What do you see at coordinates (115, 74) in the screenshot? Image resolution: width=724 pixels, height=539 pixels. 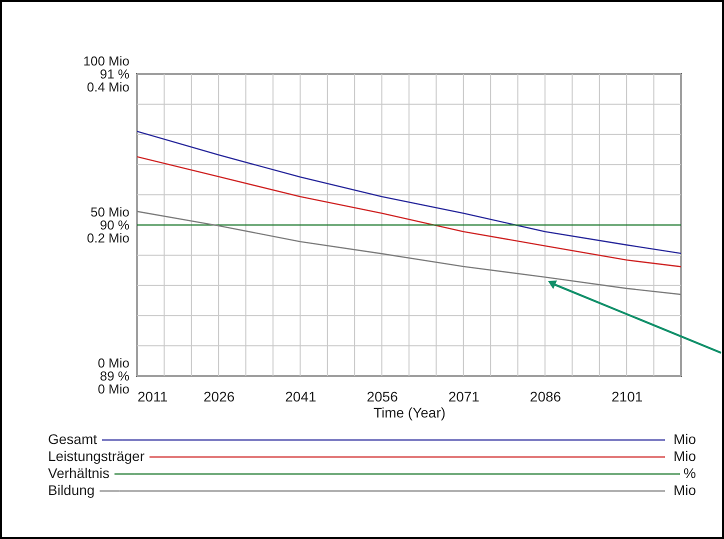 I see `y2-tick-label: 91 %` at bounding box center [115, 74].